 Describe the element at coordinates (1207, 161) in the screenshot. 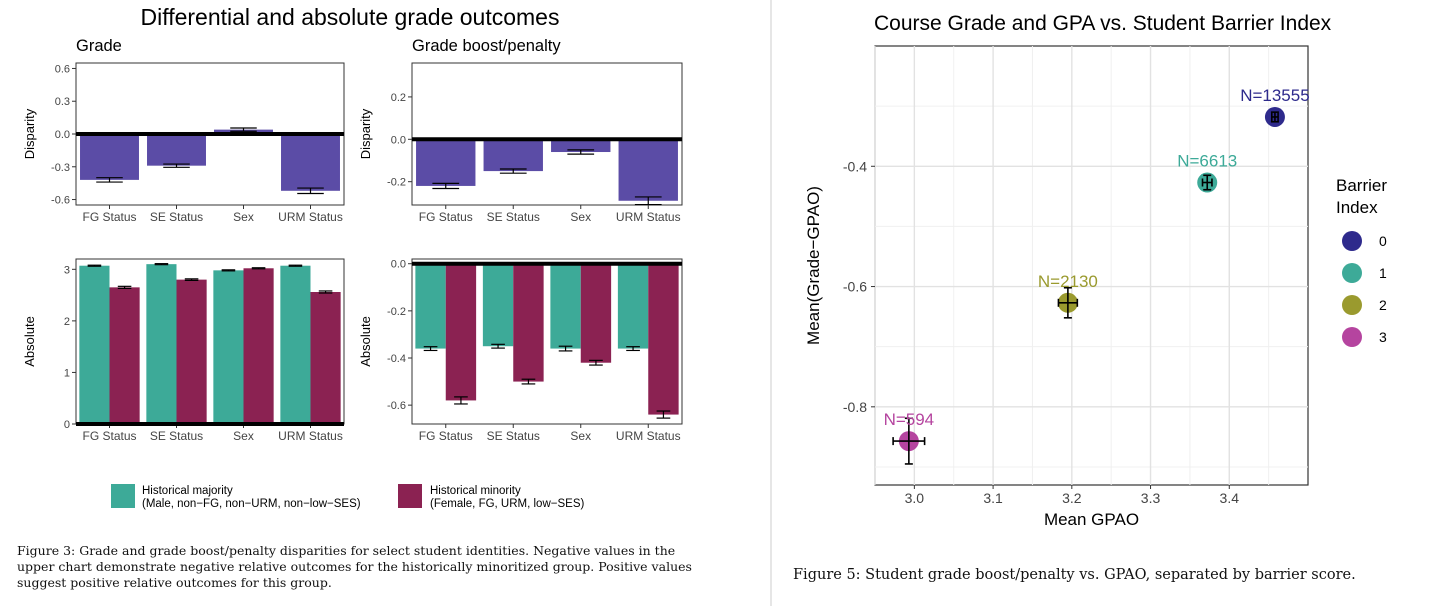

I see `scatter-point-label: N=6613` at that location.